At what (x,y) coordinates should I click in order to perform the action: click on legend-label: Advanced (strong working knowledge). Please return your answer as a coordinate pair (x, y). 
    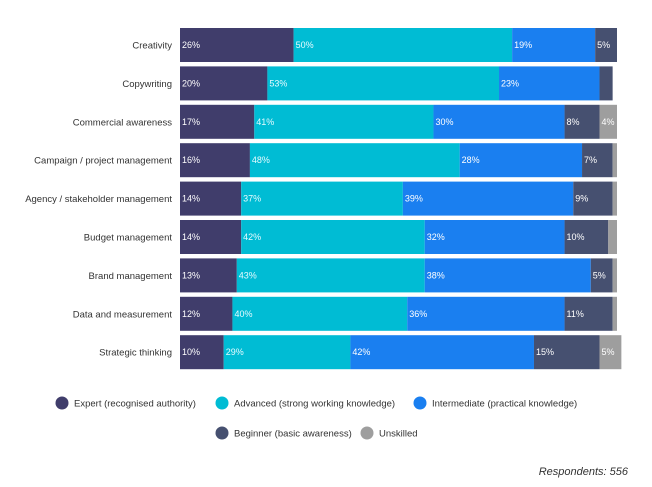
    Looking at the image, I should click on (314, 404).